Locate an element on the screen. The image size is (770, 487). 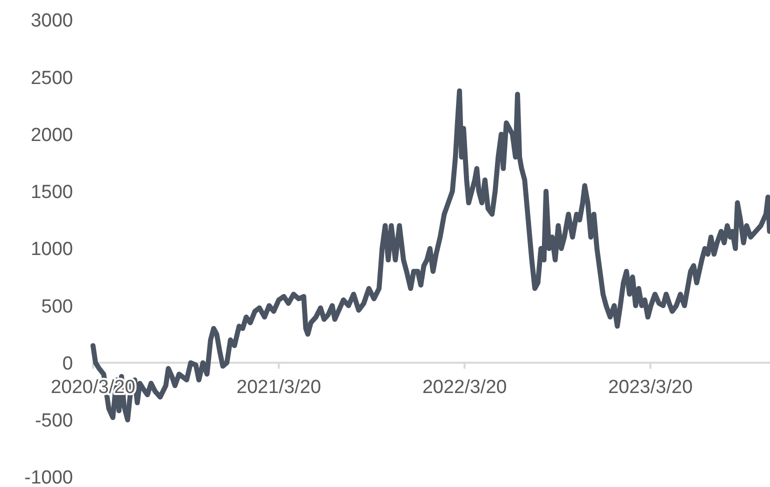
y-tick-label: 2000 is located at coordinates (51, 135).